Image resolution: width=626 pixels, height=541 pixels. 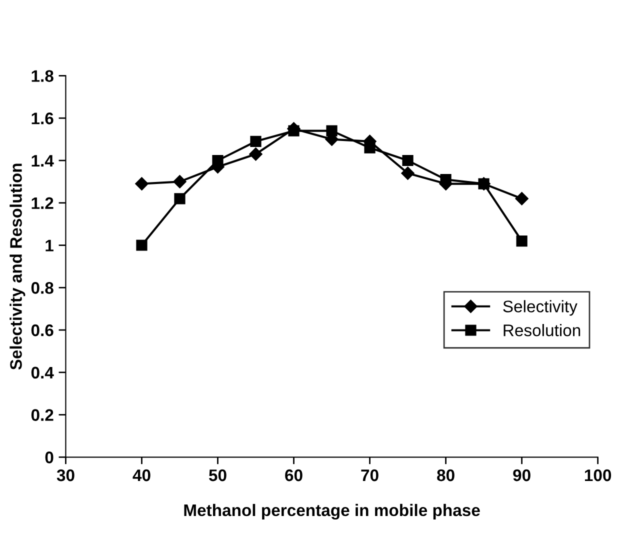 I want to click on y-tick-label: 1, so click(x=50, y=246).